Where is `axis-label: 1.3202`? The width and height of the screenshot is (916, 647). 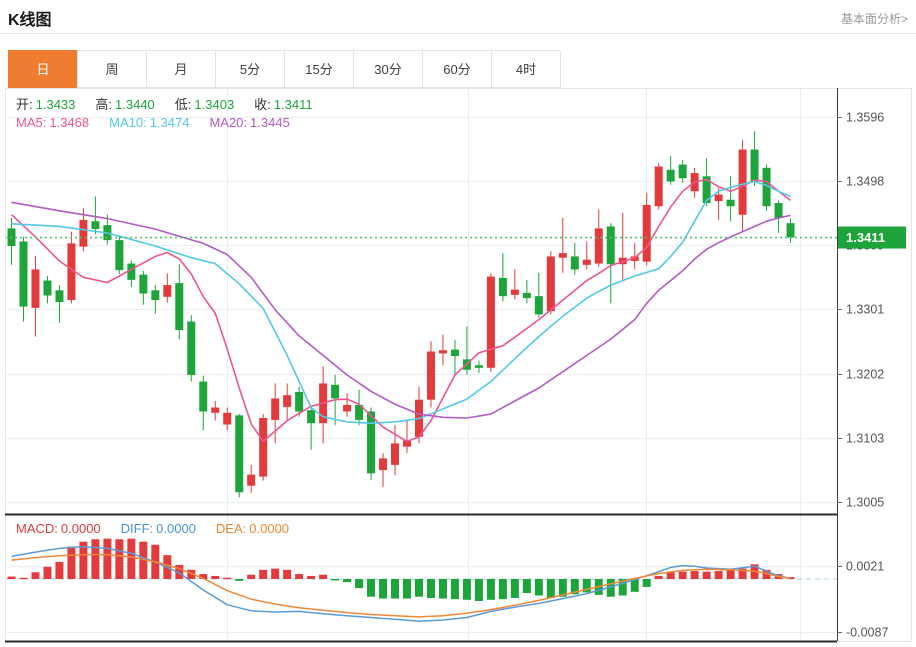
axis-label: 1.3202 is located at coordinates (865, 375).